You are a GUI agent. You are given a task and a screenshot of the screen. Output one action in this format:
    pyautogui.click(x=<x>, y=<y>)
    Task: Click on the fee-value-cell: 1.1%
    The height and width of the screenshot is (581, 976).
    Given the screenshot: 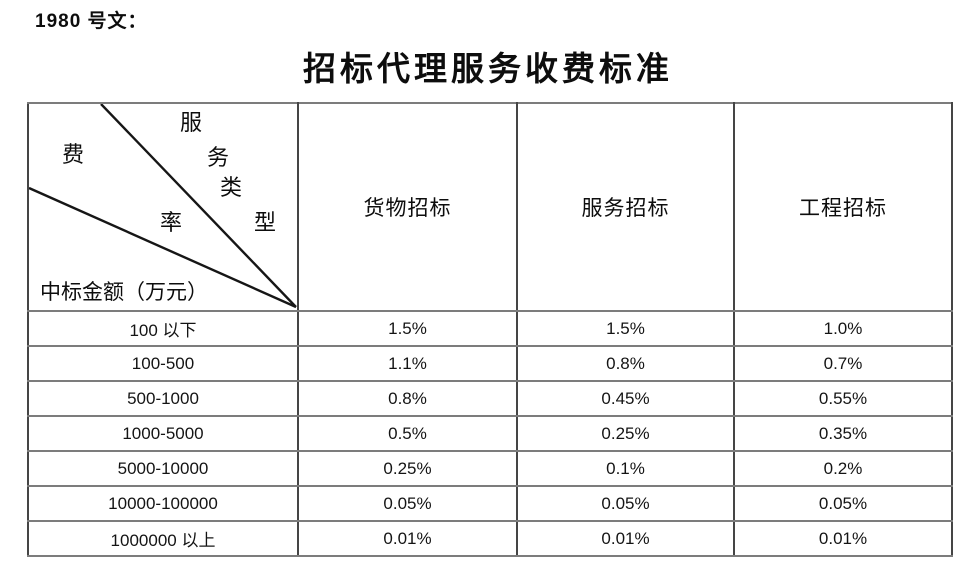 What is the action you would take?
    pyautogui.click(x=407, y=363)
    